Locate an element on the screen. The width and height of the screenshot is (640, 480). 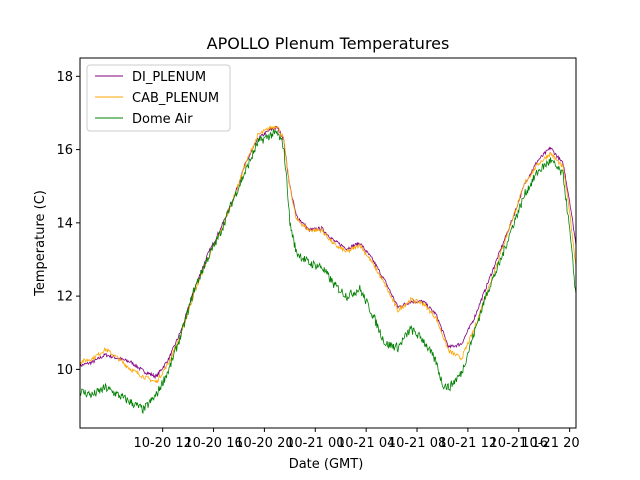
x-tick-label: 10-21 04 is located at coordinates (366, 443).